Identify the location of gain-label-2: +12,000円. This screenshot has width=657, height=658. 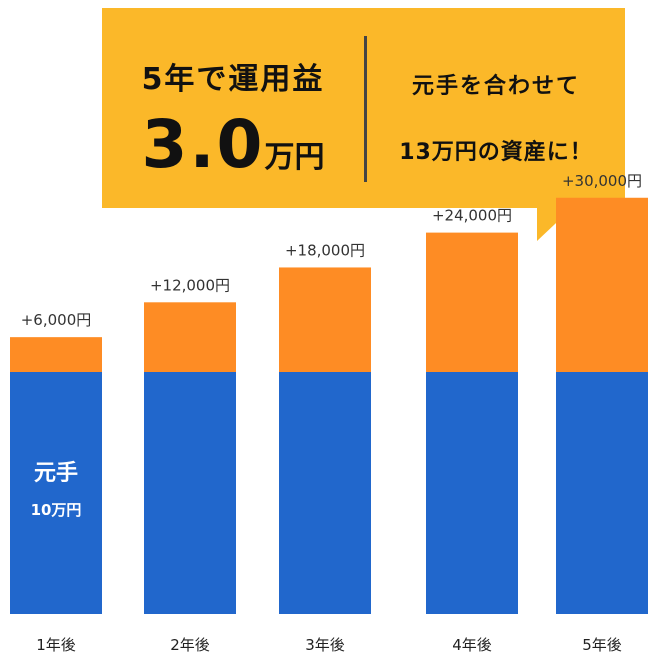
(190, 285).